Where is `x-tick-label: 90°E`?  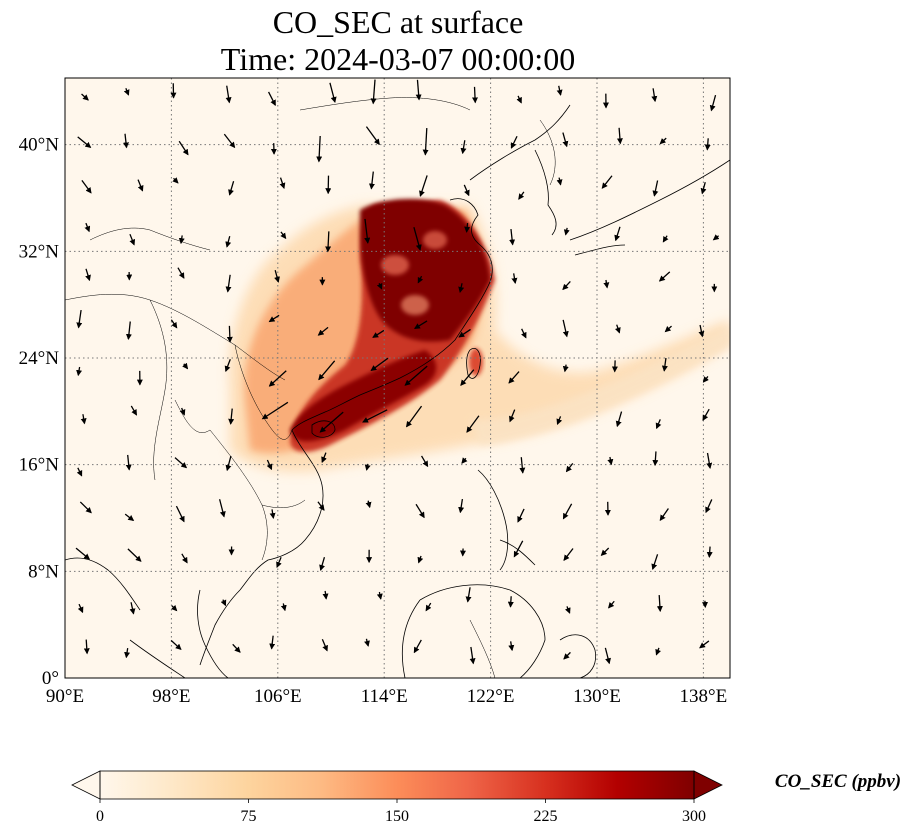 x-tick-label: 90°E is located at coordinates (65, 696).